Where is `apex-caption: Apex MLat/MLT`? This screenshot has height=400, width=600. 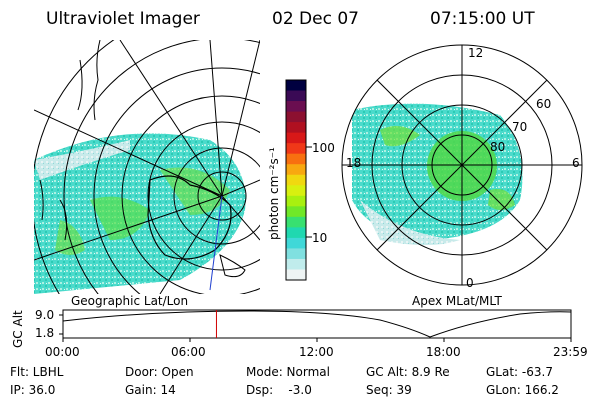 apex-caption: Apex MLat/MLT is located at coordinates (457, 301).